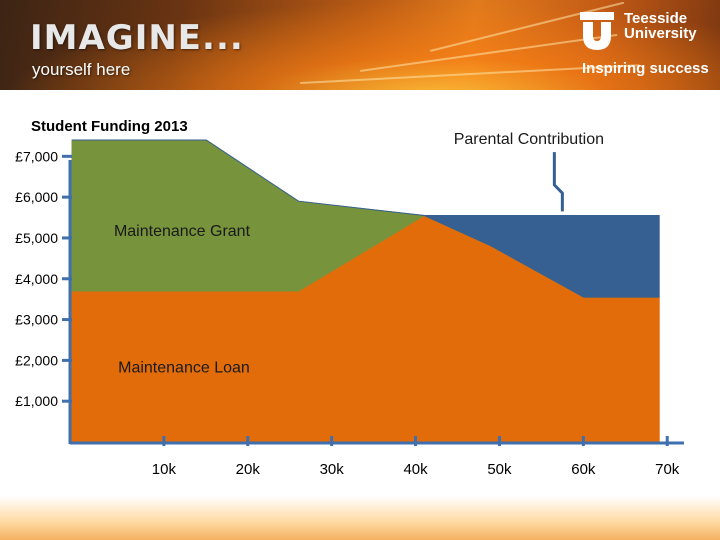 The image size is (720, 540). Describe the element at coordinates (81, 69) in the screenshot. I see `brand-subtitle: yourself here` at that location.